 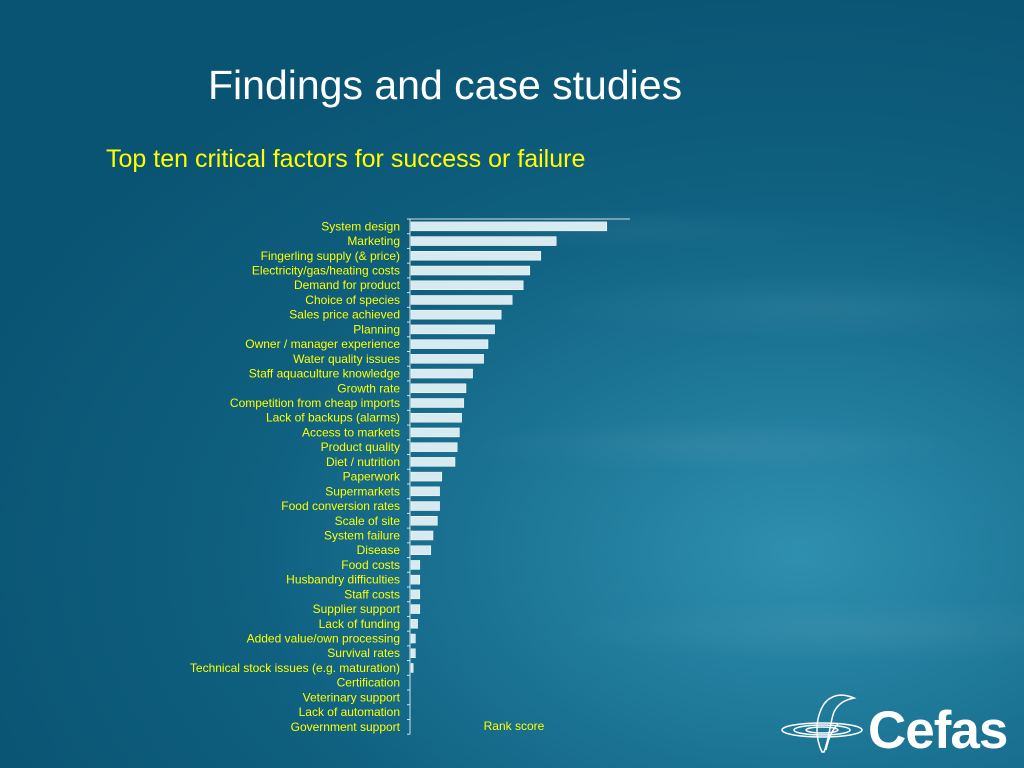 What do you see at coordinates (362, 535) in the screenshot?
I see `category-label: System failure` at bounding box center [362, 535].